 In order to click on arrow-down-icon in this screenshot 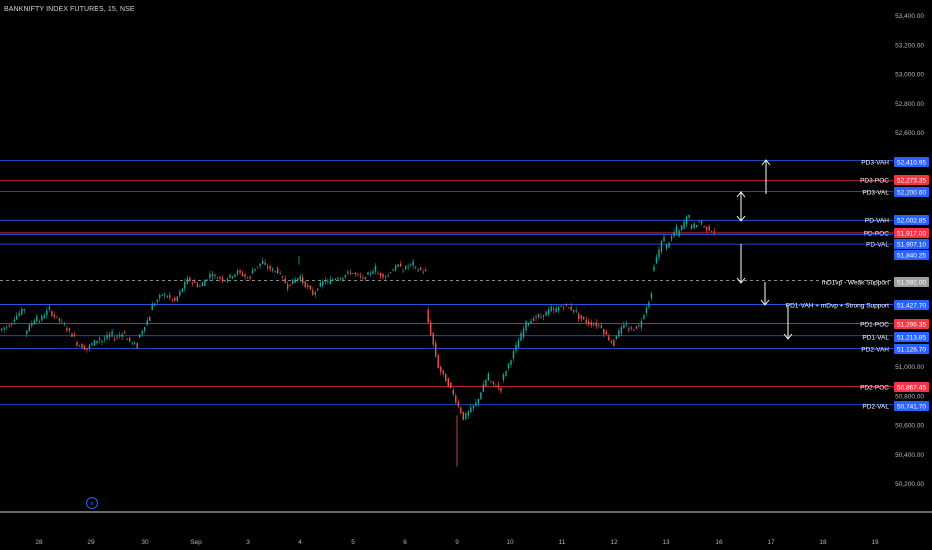, I will do `click(765, 302)`.